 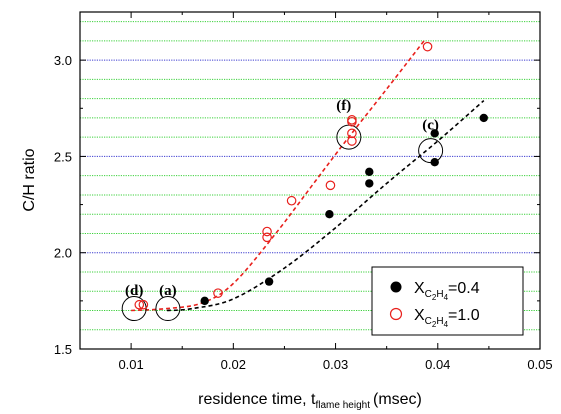 What do you see at coordinates (397, 399) in the screenshot?
I see `x-axis-label-unit: (msec)` at bounding box center [397, 399].